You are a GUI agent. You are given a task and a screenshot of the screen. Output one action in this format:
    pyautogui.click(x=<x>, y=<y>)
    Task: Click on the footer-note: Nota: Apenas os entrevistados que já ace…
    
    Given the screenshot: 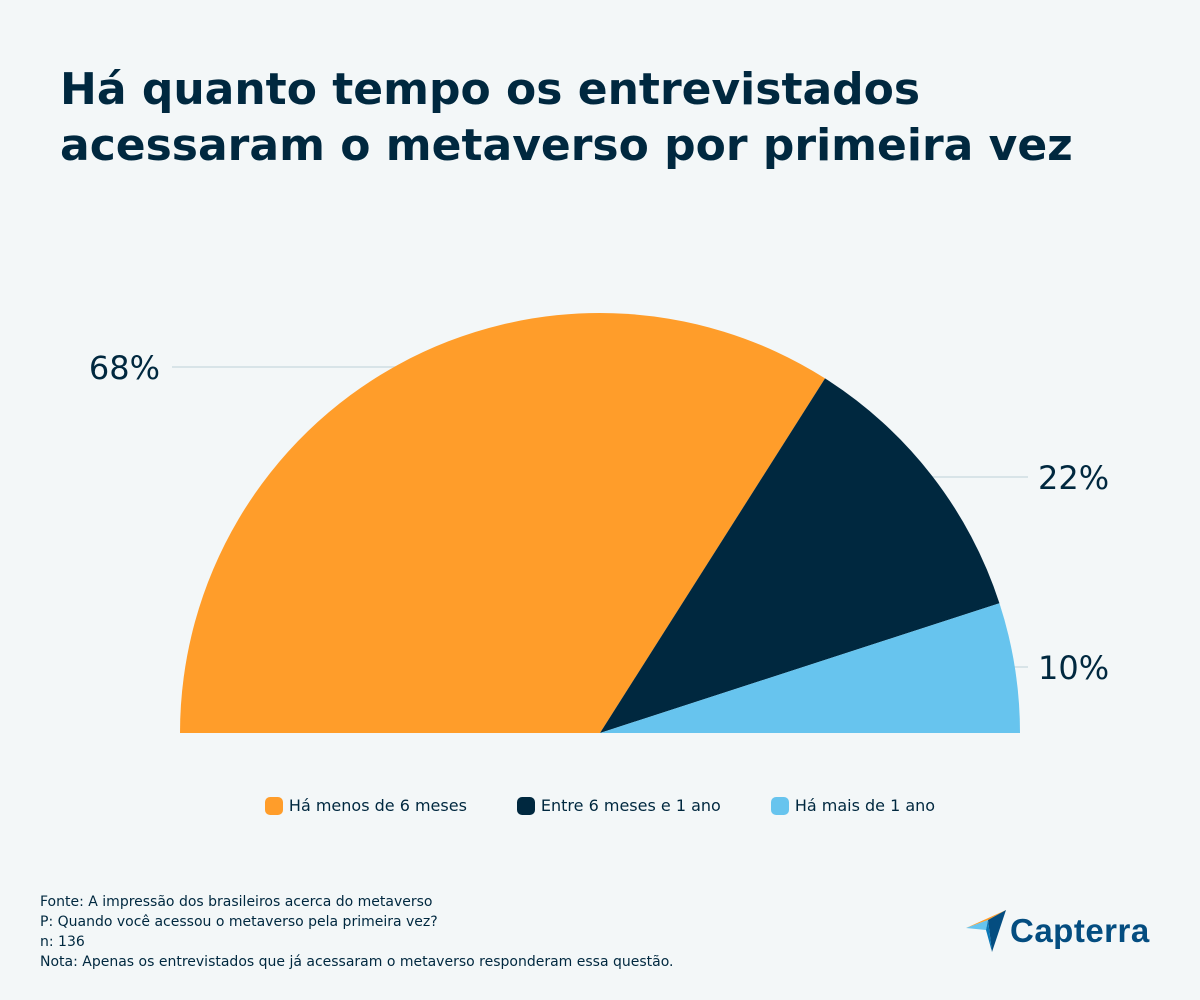 What is the action you would take?
    pyautogui.click(x=357, y=962)
    